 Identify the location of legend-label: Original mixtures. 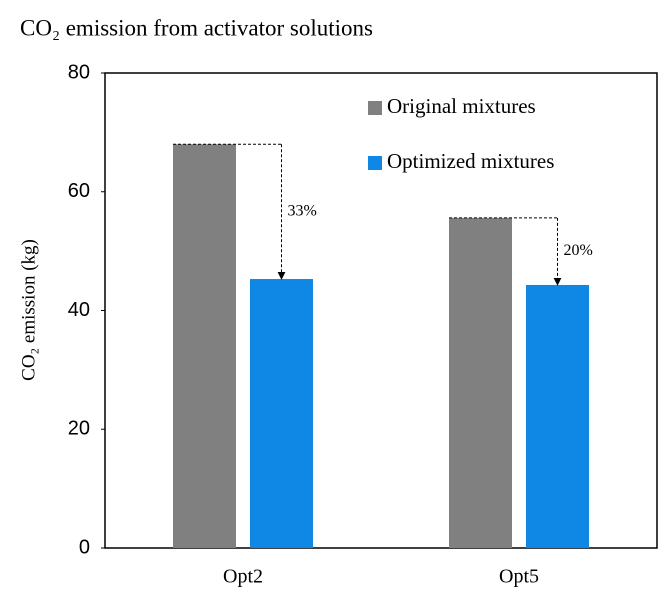
(461, 106).